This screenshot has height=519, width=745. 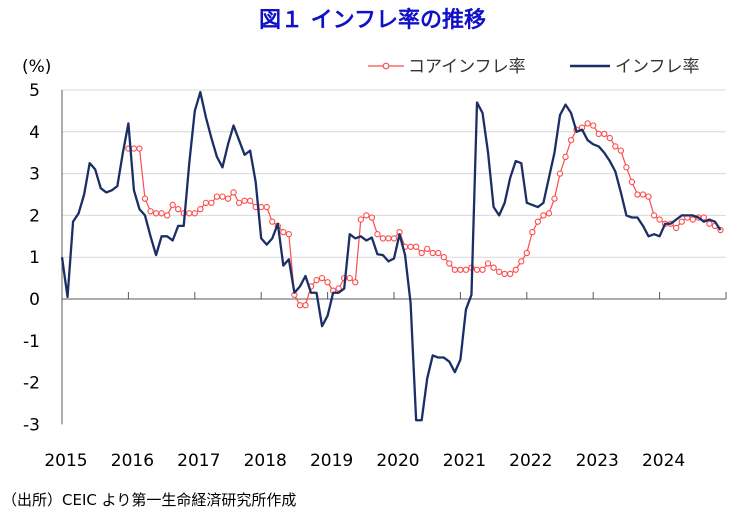 What do you see at coordinates (34, 258) in the screenshot?
I see `y-tick-label: 1` at bounding box center [34, 258].